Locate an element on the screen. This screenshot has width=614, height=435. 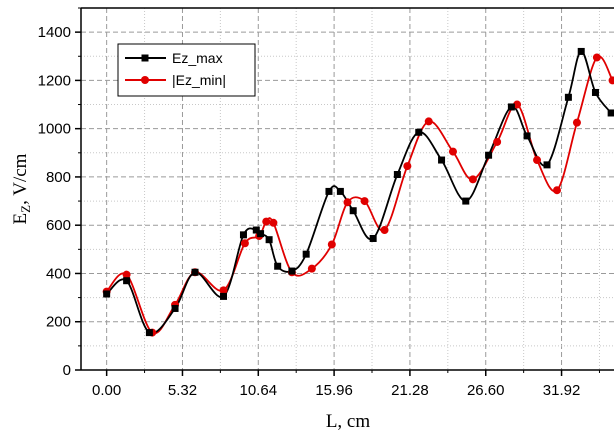
x-tick-label: 31.92 is located at coordinates (562, 390).